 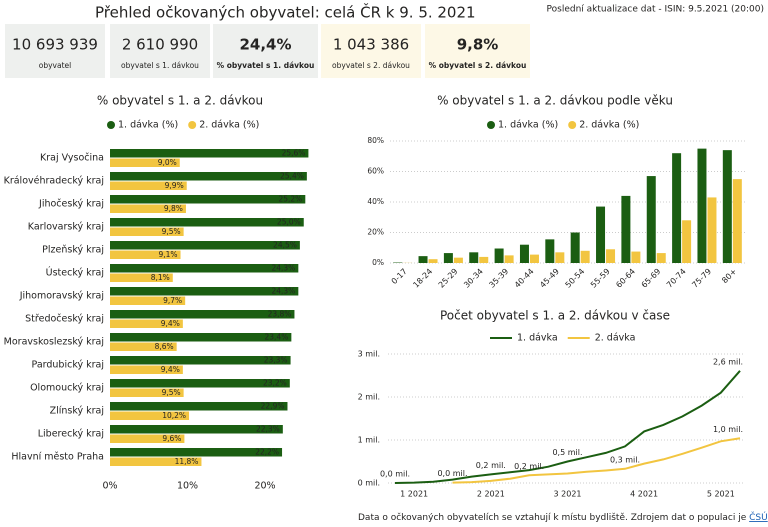 What do you see at coordinates (75, 273) in the screenshot?
I see `y-tick-label: Ústecký kraj` at bounding box center [75, 273].